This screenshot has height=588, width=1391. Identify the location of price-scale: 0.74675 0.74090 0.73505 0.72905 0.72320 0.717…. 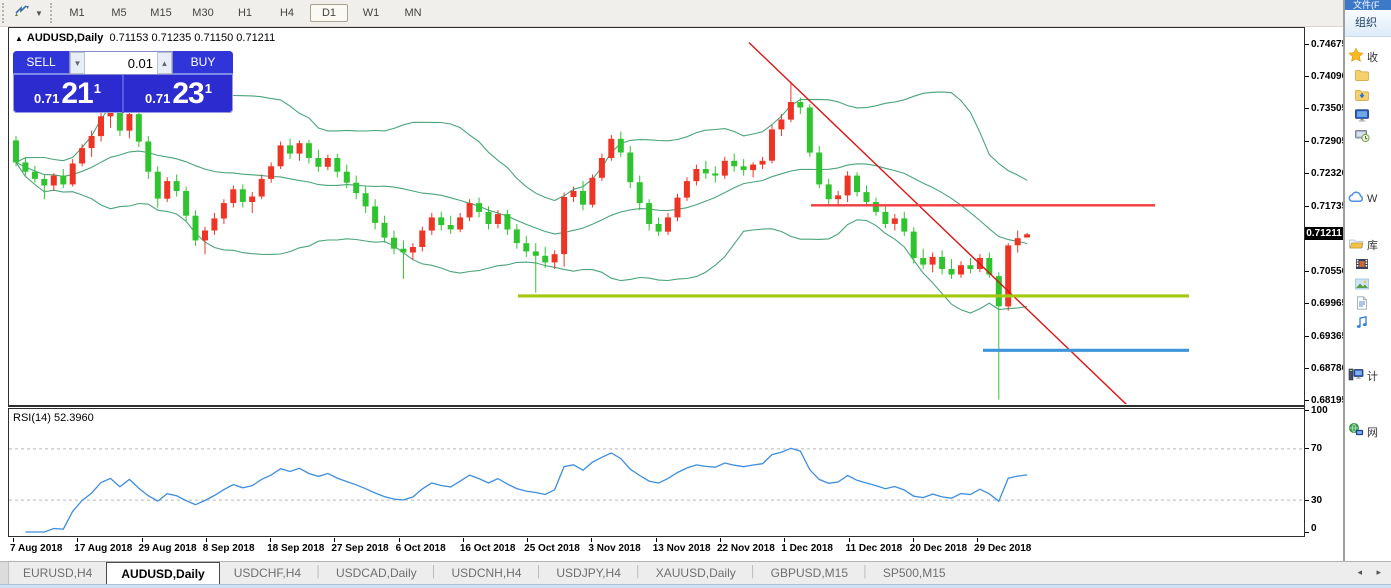
(1326, 281).